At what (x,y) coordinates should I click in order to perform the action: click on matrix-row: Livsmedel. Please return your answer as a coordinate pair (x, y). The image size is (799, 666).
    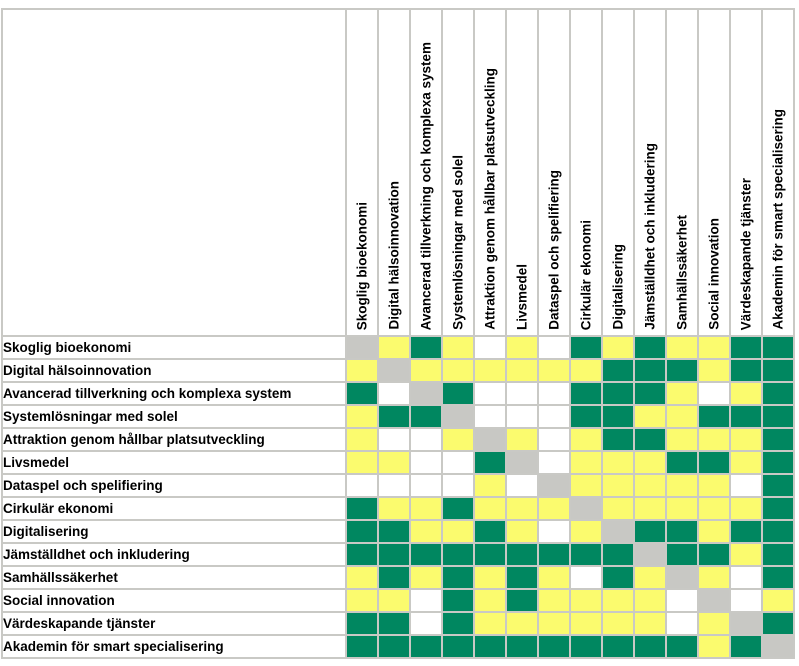
    Looking at the image, I should click on (398, 462).